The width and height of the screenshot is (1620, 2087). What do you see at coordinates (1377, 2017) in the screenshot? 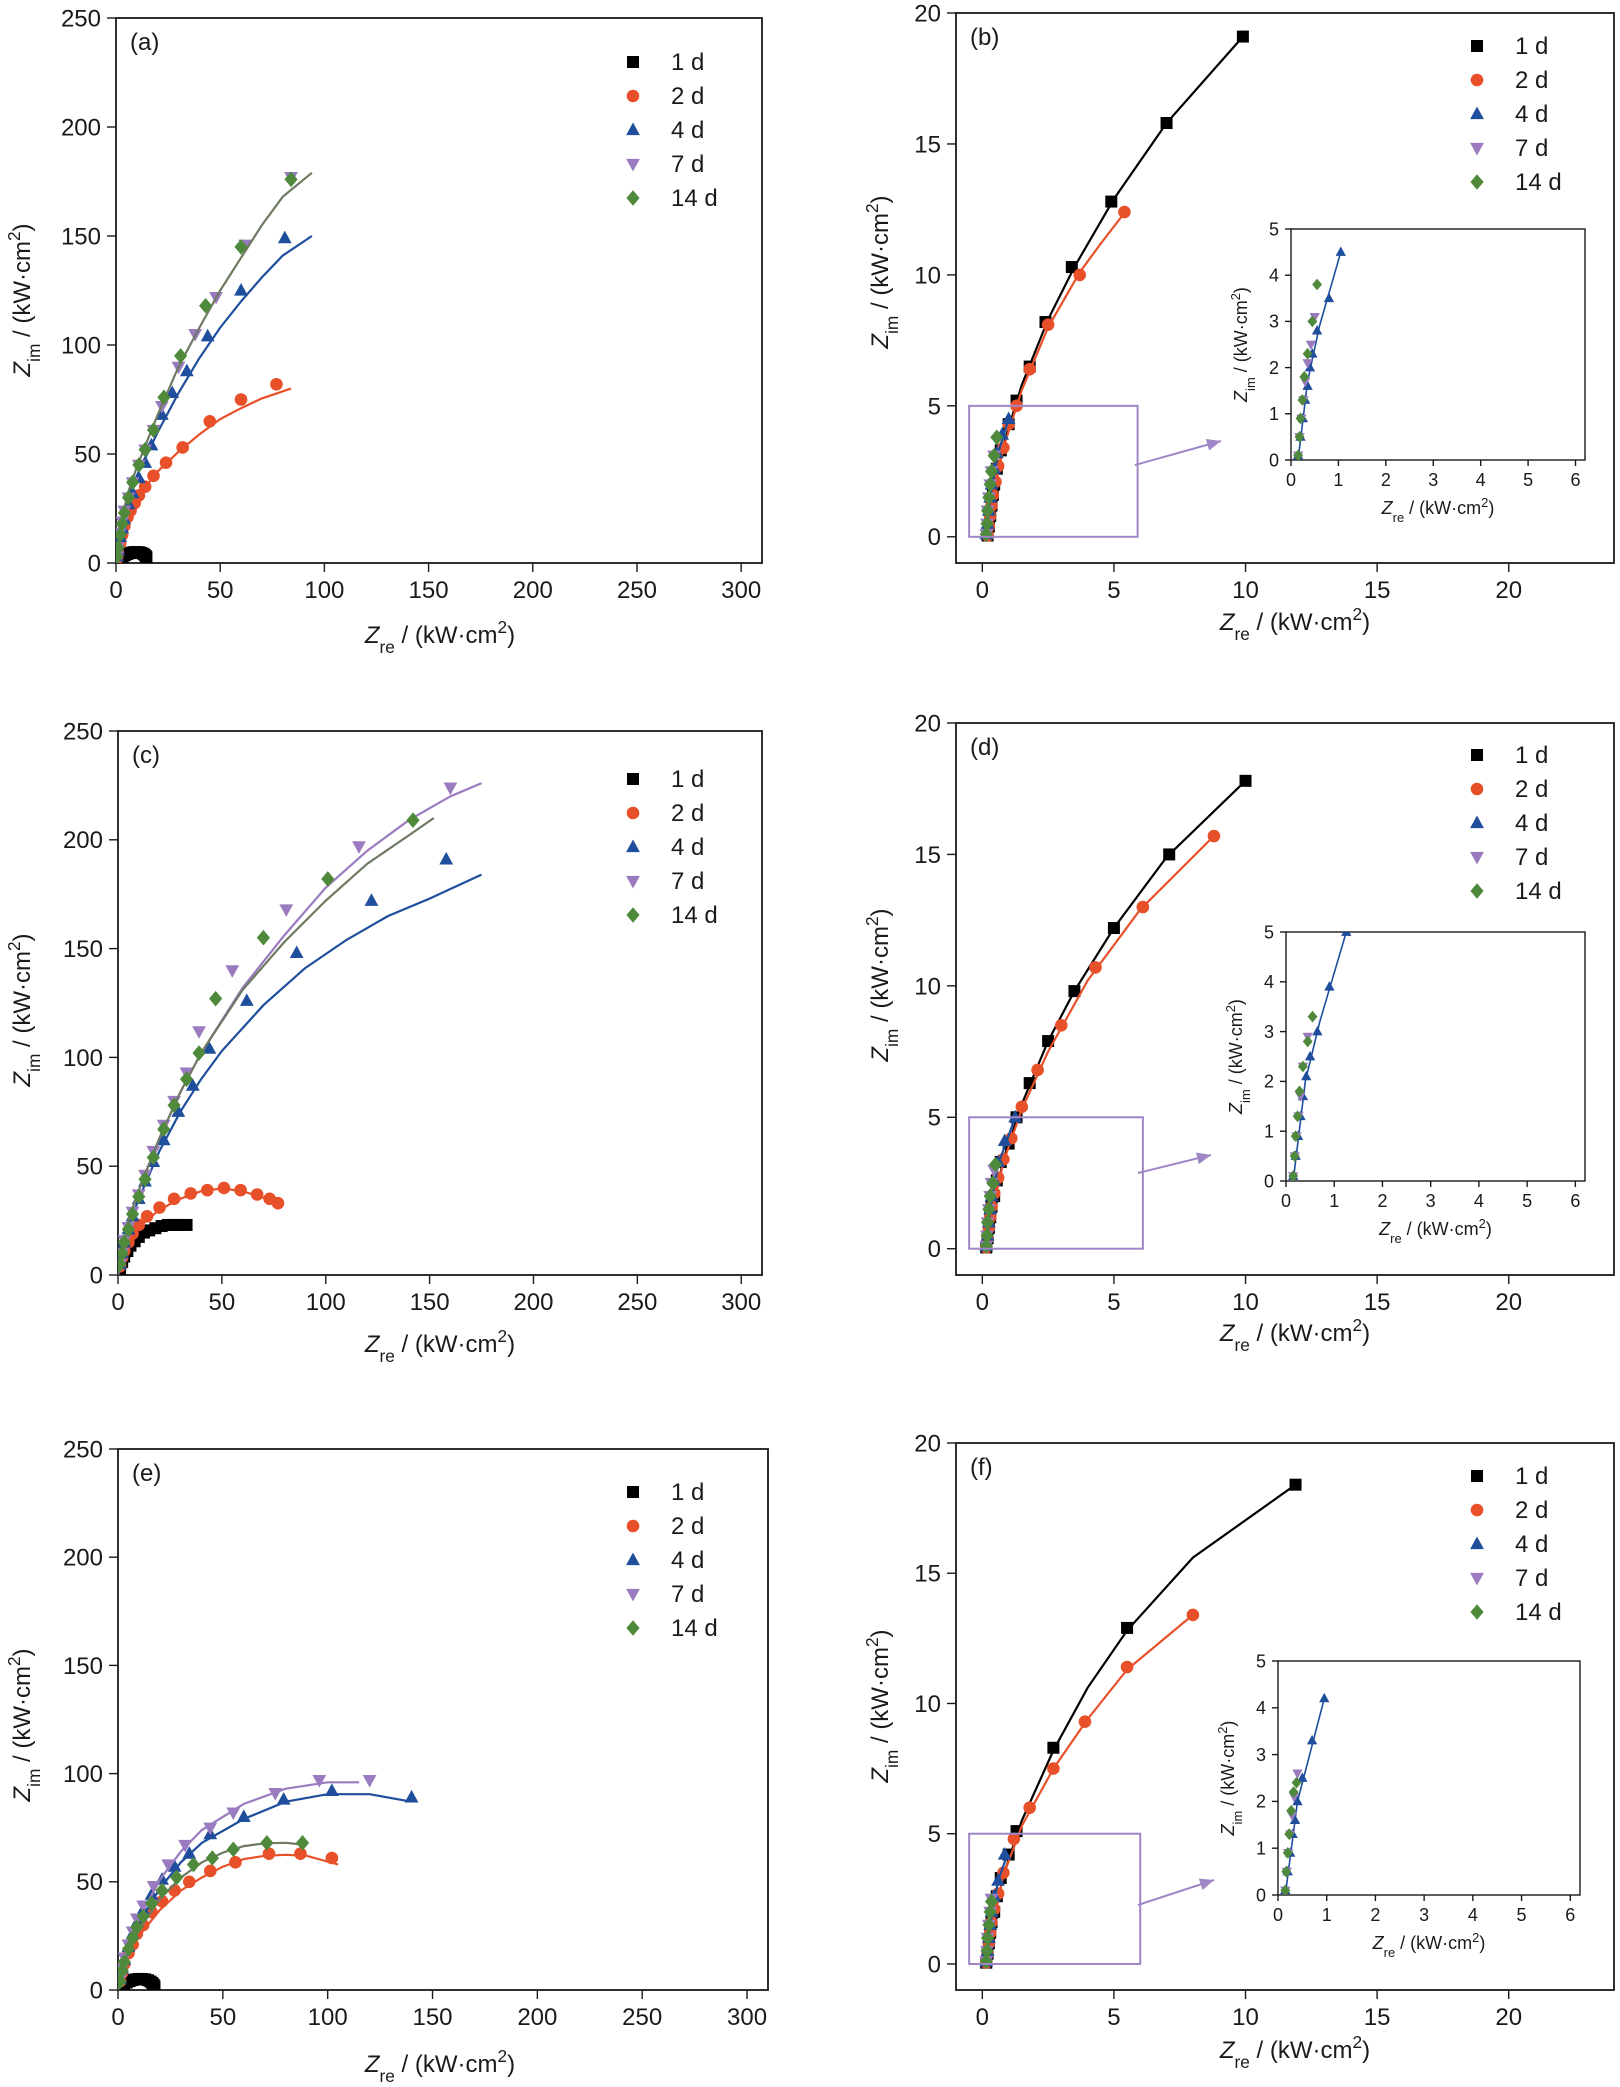
I see `x-tick-label: 15` at bounding box center [1377, 2017].